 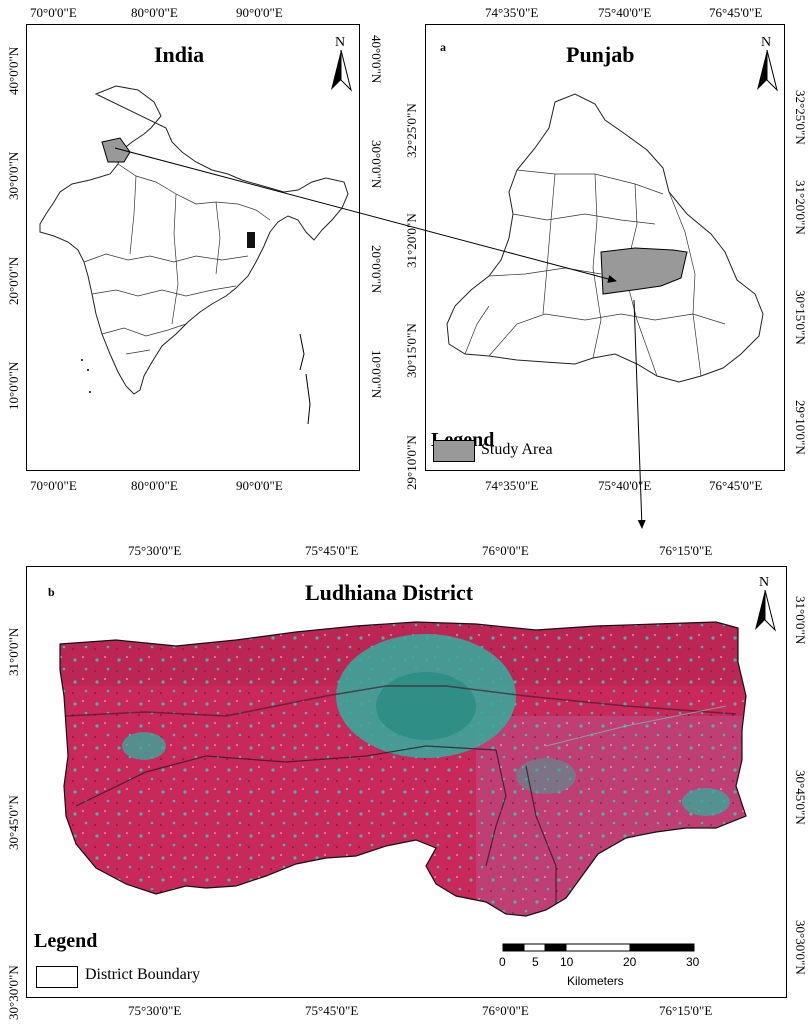 What do you see at coordinates (332, 1010) in the screenshot?
I see `ludhiana-bottom-tick-2: 75°45'0"E` at bounding box center [332, 1010].